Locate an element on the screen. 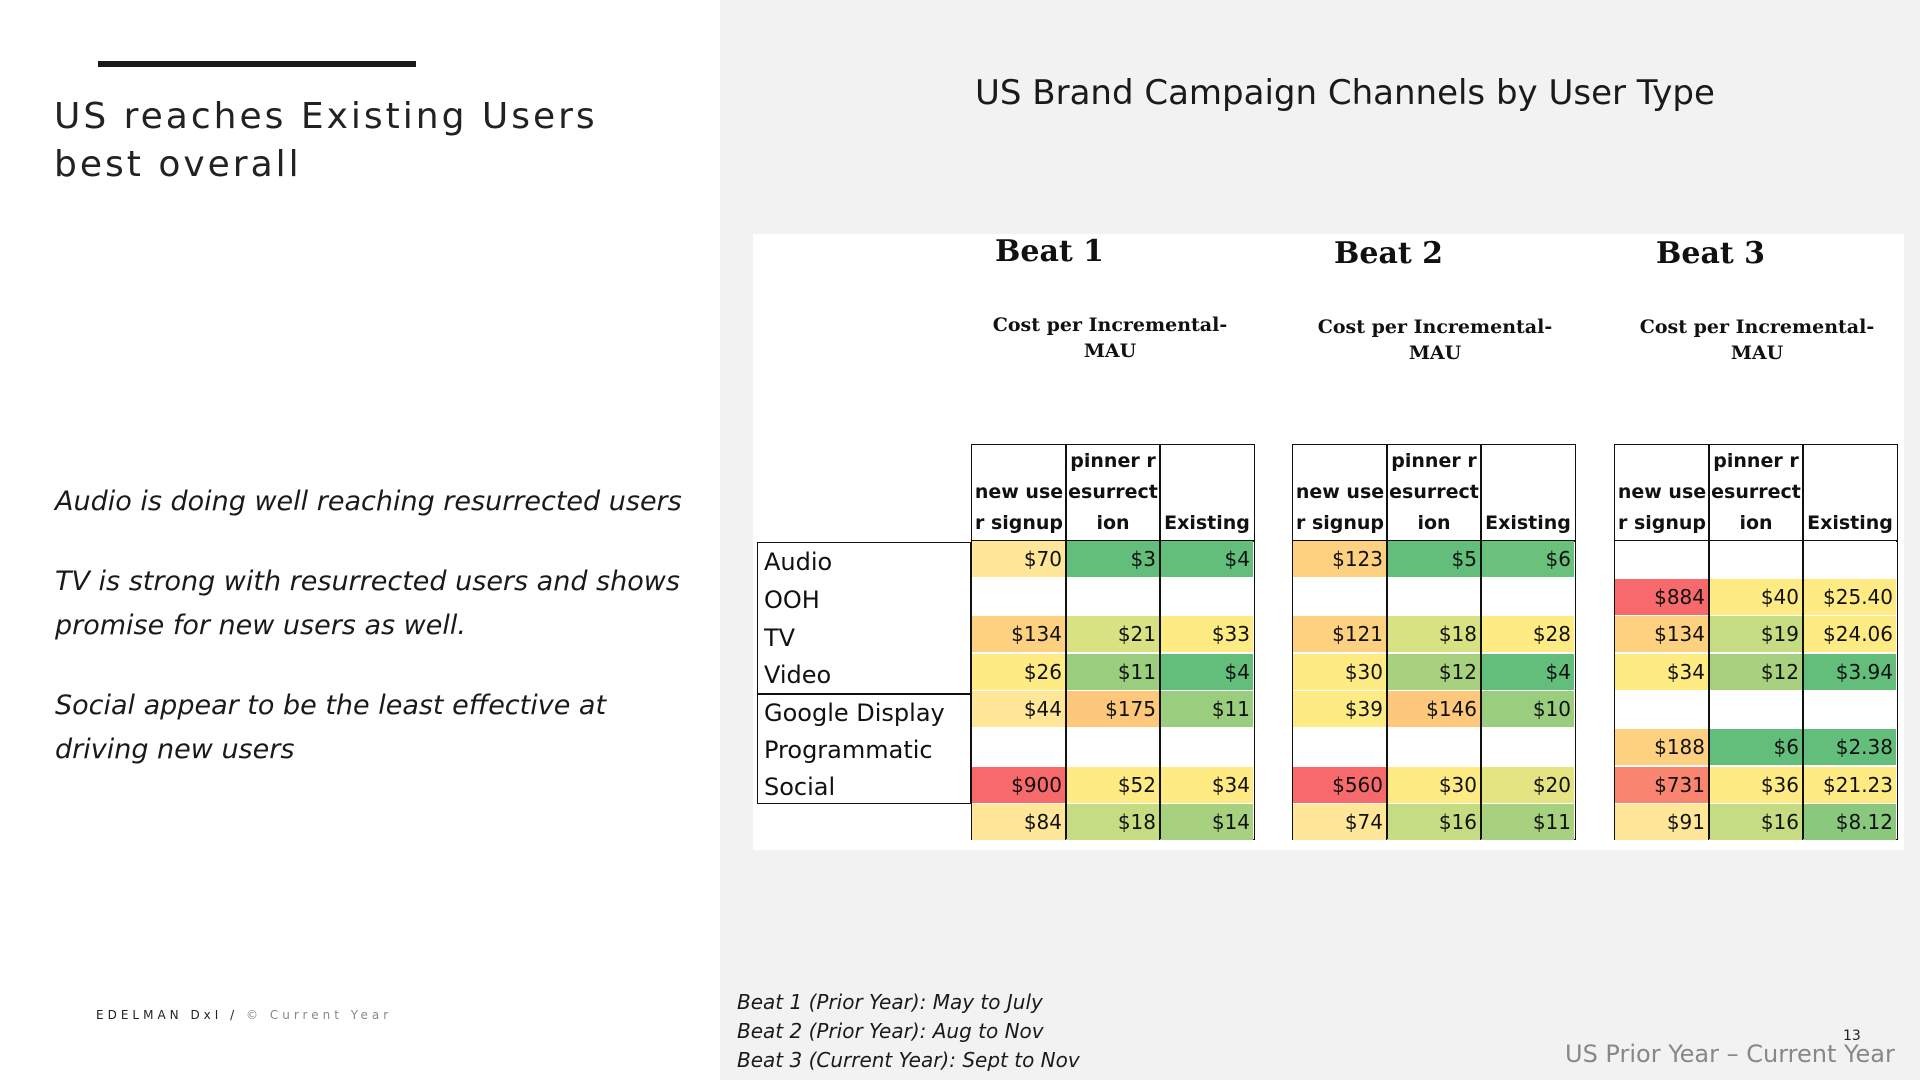 This screenshot has height=1080, width=1920. cell-existing: $24.06 is located at coordinates (1849, 634).